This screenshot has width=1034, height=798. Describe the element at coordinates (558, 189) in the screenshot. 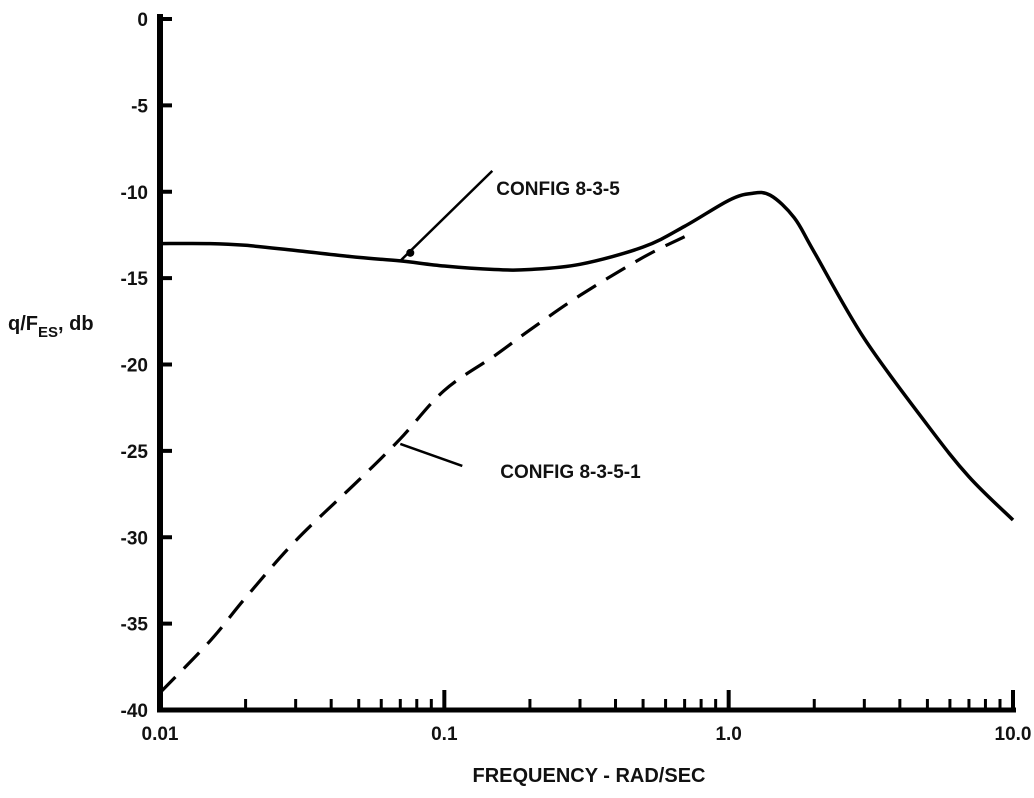

I see `annotation-label-config-8-3-5: CONFIG 8-3-5` at that location.